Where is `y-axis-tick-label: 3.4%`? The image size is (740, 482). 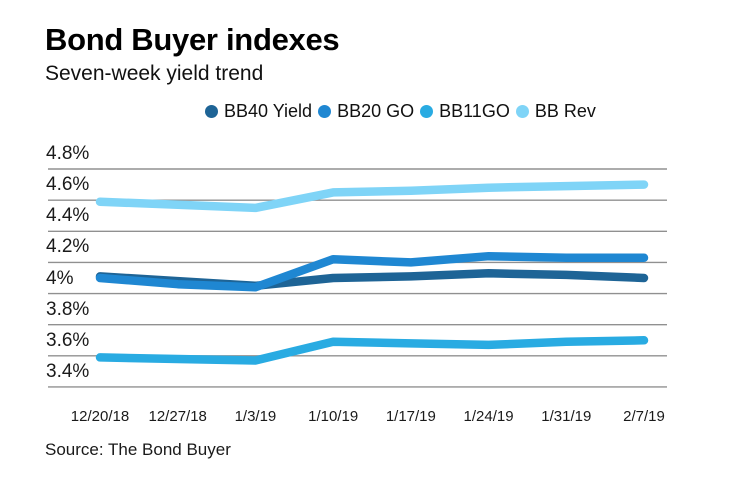
y-axis-tick-label: 3.4% is located at coordinates (68, 371).